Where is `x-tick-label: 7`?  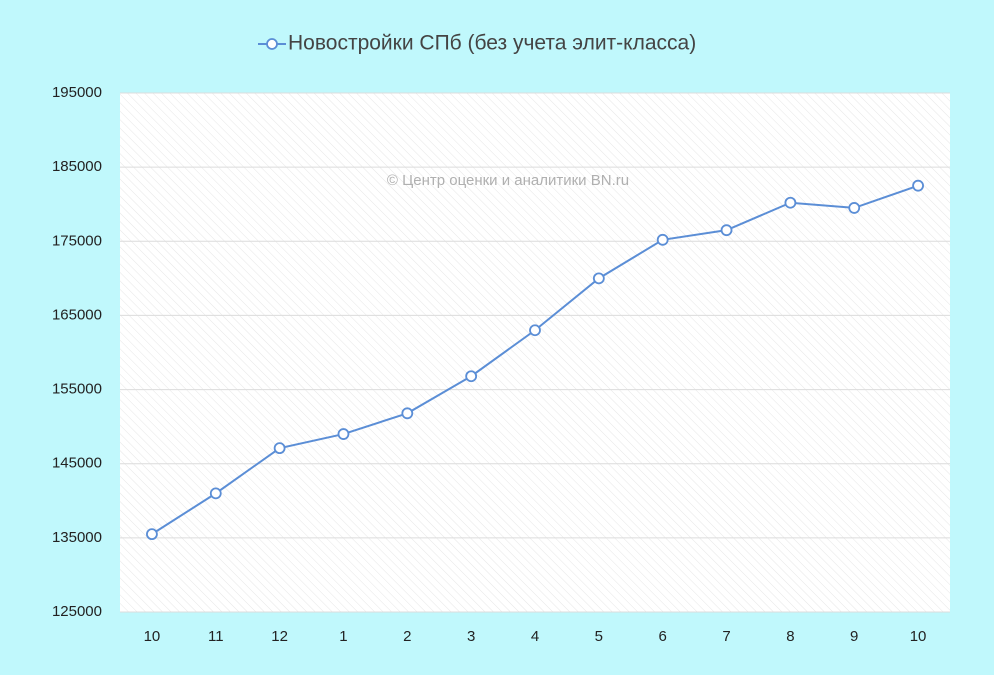 x-tick-label: 7 is located at coordinates (726, 636).